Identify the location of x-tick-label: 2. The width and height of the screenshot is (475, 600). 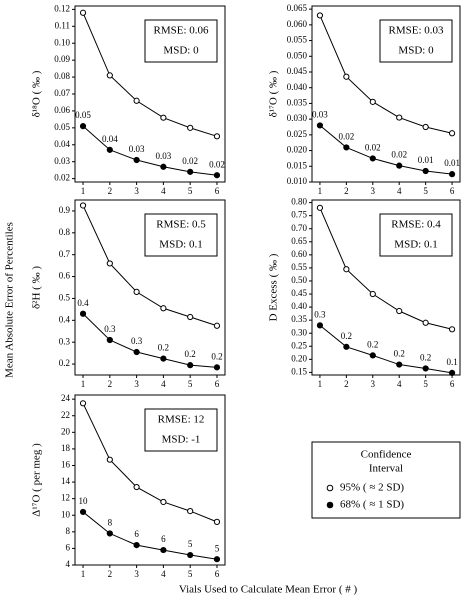
(346, 191).